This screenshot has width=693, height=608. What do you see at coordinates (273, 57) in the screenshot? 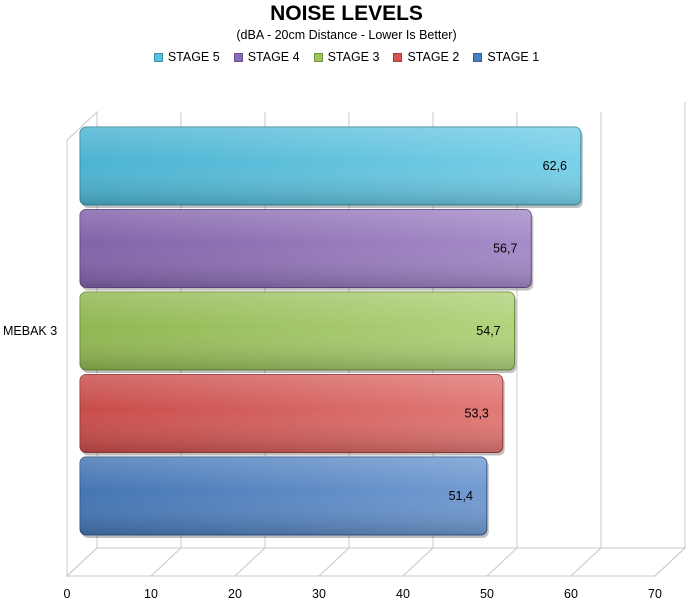
I see `legend-label-stage-4: STAGE 4` at bounding box center [273, 57].